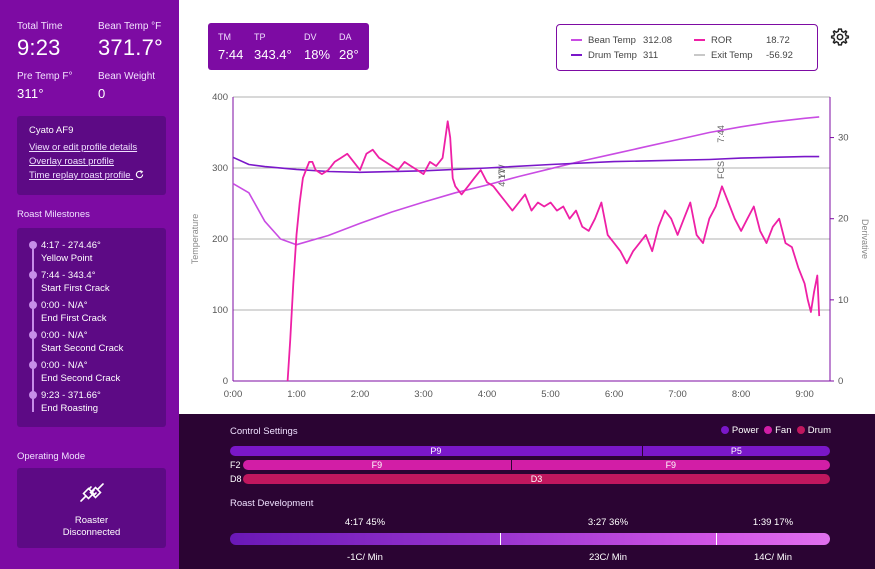 This screenshot has width=875, height=569. Describe the element at coordinates (73, 312) in the screenshot. I see `milestone-text: 0:00 - N/A° End First Crack` at that location.